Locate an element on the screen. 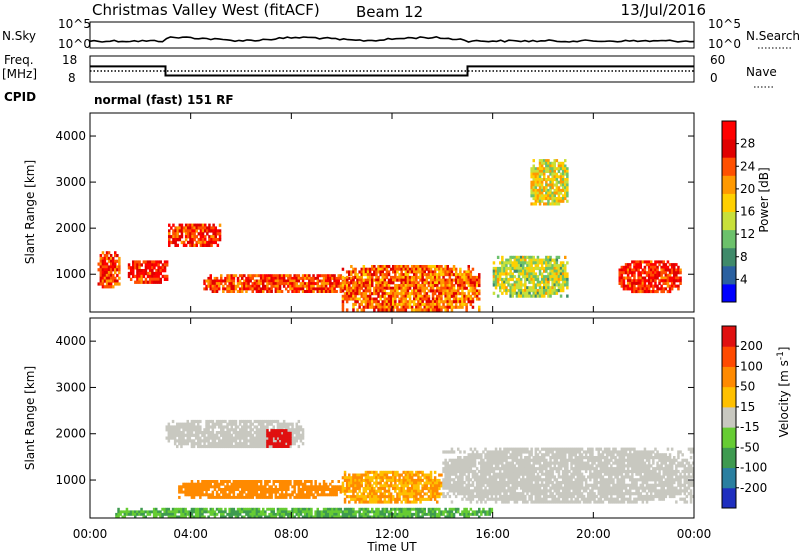  beam-label: Beam 12 is located at coordinates (389, 12).